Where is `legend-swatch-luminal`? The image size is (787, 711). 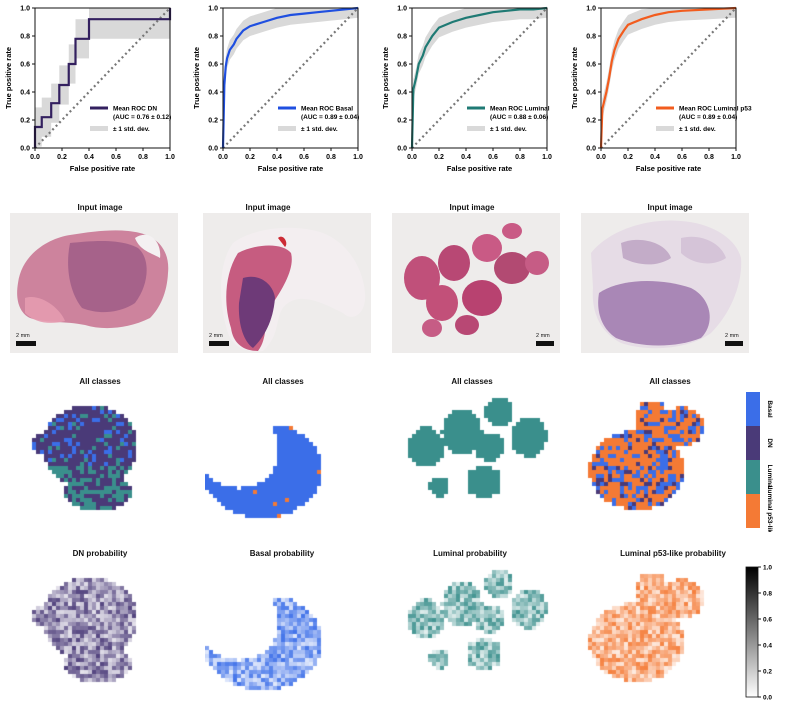
legend-swatch-luminal is located at coordinates (753, 477).